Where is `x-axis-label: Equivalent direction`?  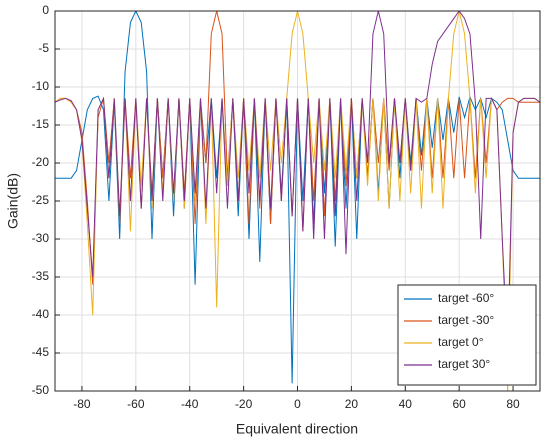
x-axis-label: Equivalent direction is located at coordinates (297, 429).